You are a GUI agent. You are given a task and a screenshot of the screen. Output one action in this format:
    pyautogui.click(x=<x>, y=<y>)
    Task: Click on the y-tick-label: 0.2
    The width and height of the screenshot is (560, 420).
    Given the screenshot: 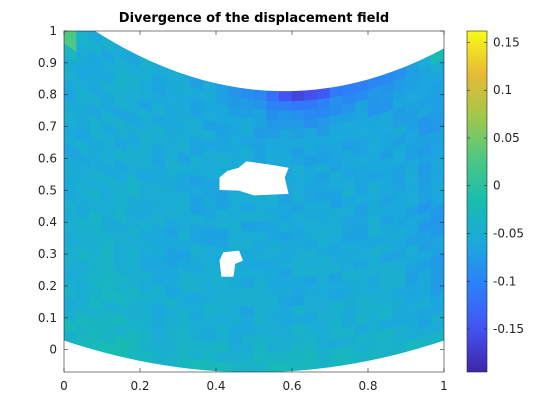 What is the action you would take?
    pyautogui.click(x=47, y=286)
    